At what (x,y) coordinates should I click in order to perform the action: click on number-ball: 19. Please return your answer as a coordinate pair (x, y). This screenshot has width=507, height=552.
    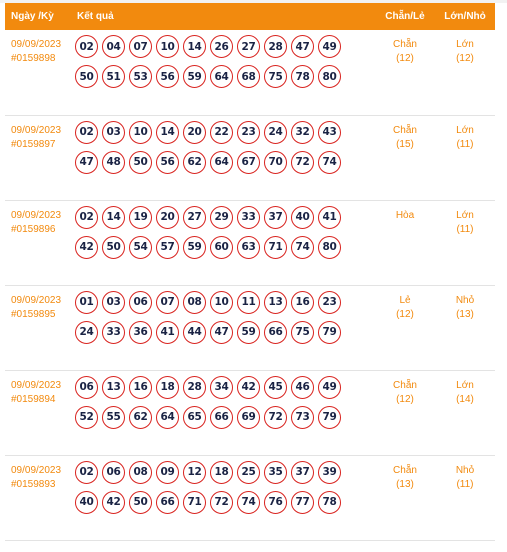
    Looking at the image, I should click on (140, 217).